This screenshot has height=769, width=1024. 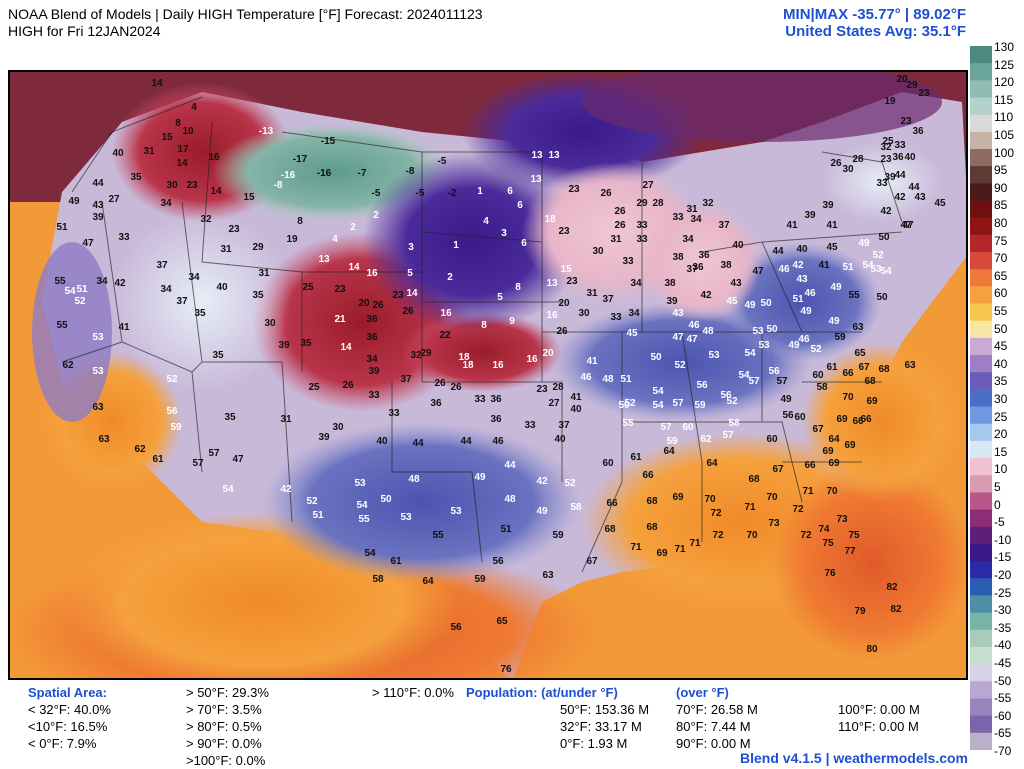 What do you see at coordinates (717, 709) in the screenshot?
I see `population-stat: 70°F: 26.58 M` at bounding box center [717, 709].